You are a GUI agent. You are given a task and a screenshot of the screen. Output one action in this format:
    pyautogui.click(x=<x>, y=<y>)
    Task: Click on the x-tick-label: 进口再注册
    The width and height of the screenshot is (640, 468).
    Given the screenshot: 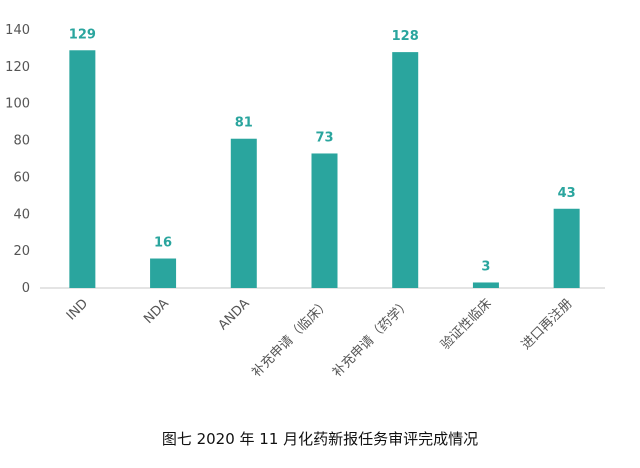 What is the action you would take?
    pyautogui.click(x=547, y=324)
    